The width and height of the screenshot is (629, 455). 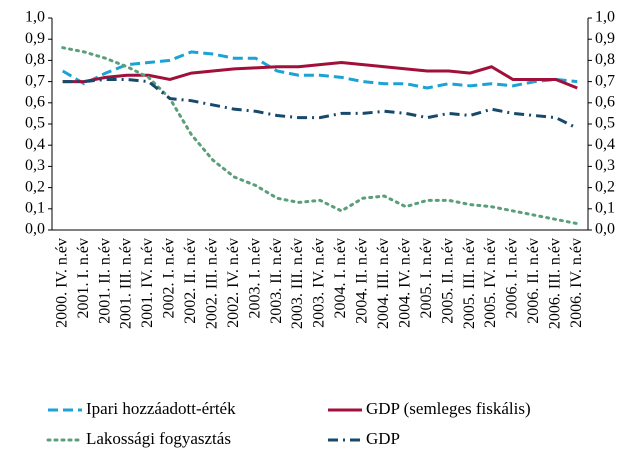 What do you see at coordinates (605, 123) in the screenshot?
I see `y2-tick-label: 0,5` at bounding box center [605, 123].